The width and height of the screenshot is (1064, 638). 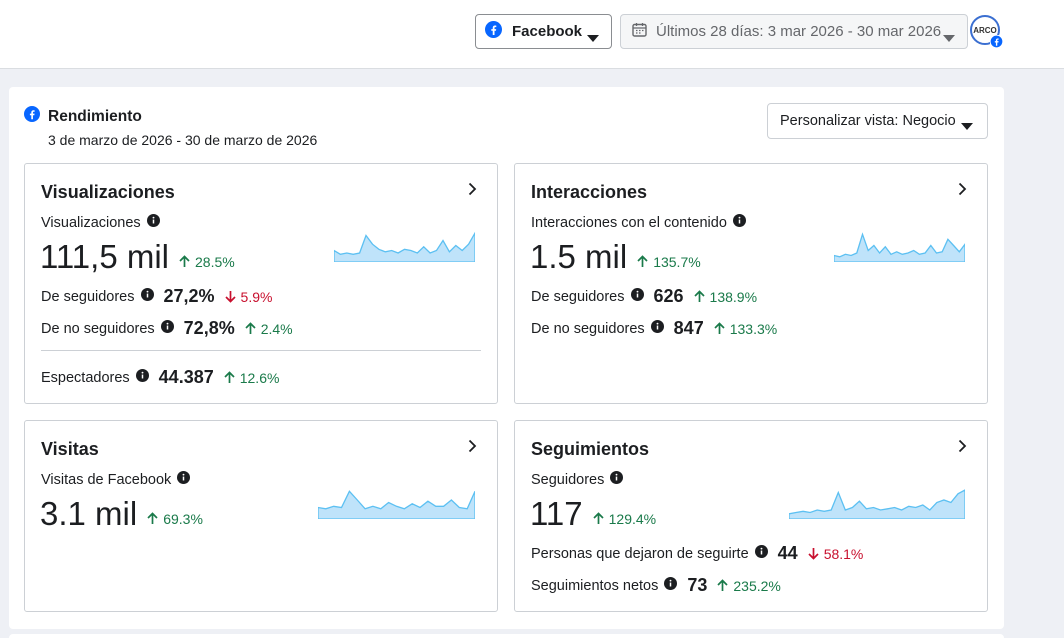 I want to click on nonfollowers-row: De no seguidores 847 133.3%, so click(x=654, y=328).